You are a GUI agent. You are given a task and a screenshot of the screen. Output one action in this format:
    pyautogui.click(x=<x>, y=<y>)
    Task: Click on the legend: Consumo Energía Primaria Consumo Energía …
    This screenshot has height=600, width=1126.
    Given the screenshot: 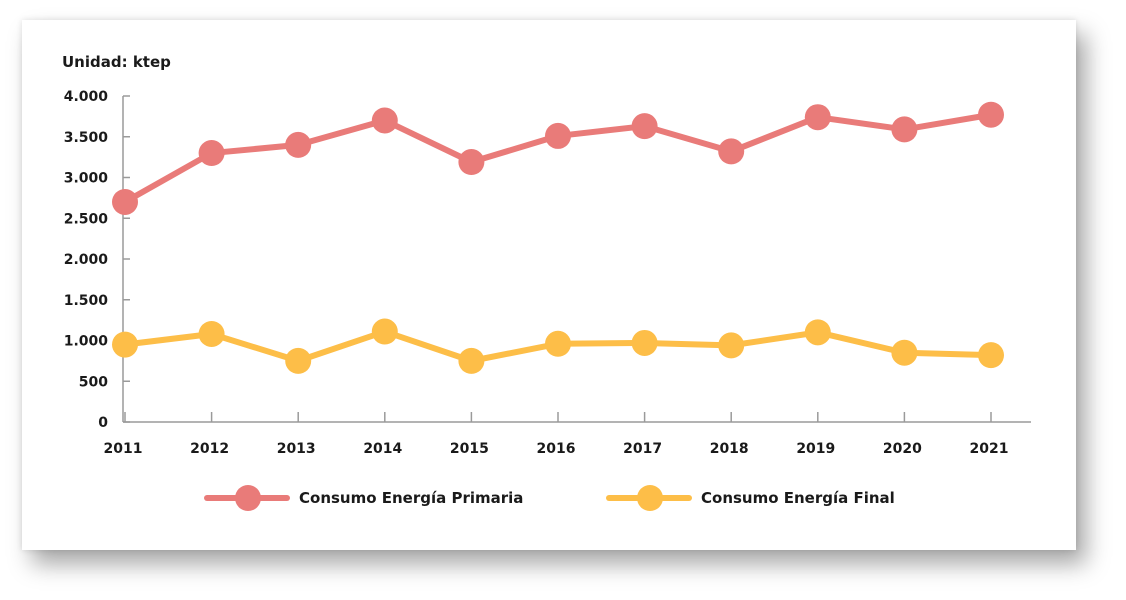 What is the action you would take?
    pyautogui.click(x=549, y=498)
    